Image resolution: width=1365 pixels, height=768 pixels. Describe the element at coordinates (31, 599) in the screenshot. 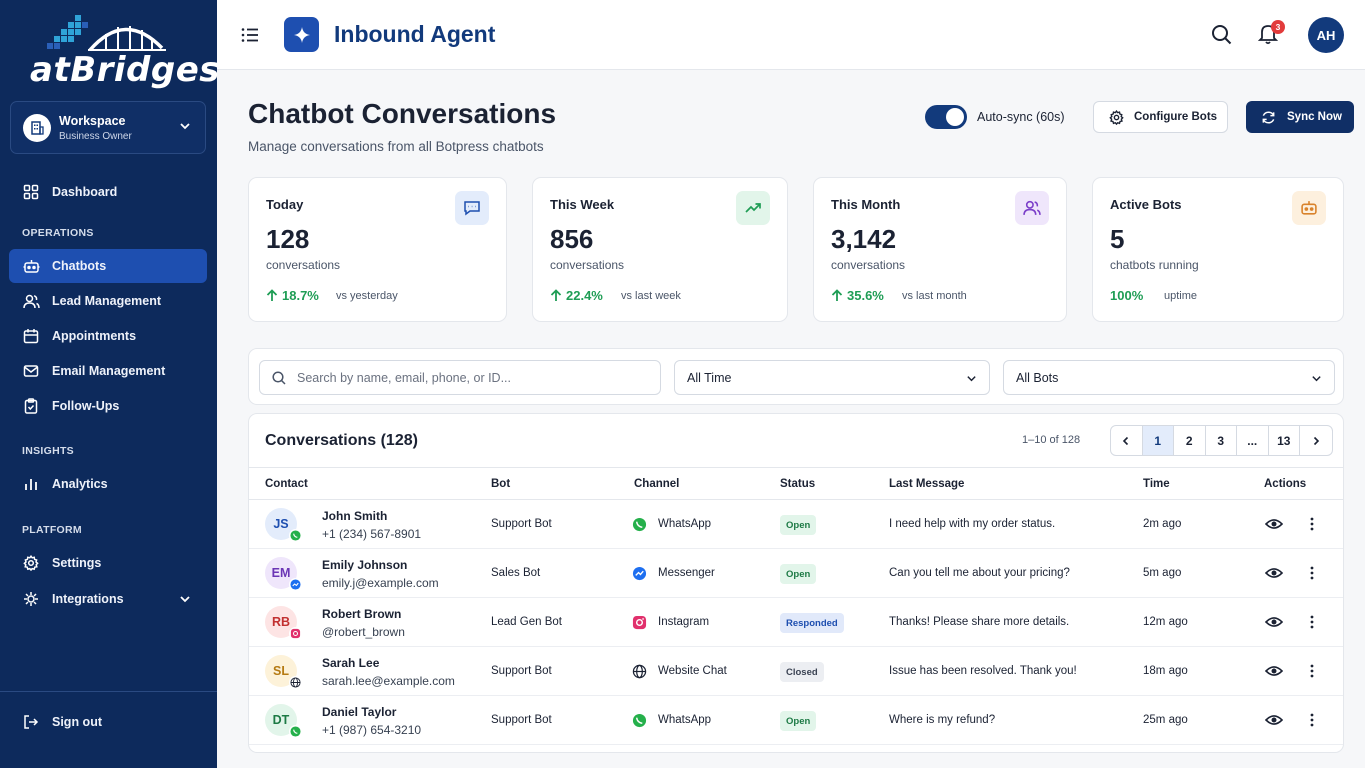

I see `puzzle-icon` at that location.